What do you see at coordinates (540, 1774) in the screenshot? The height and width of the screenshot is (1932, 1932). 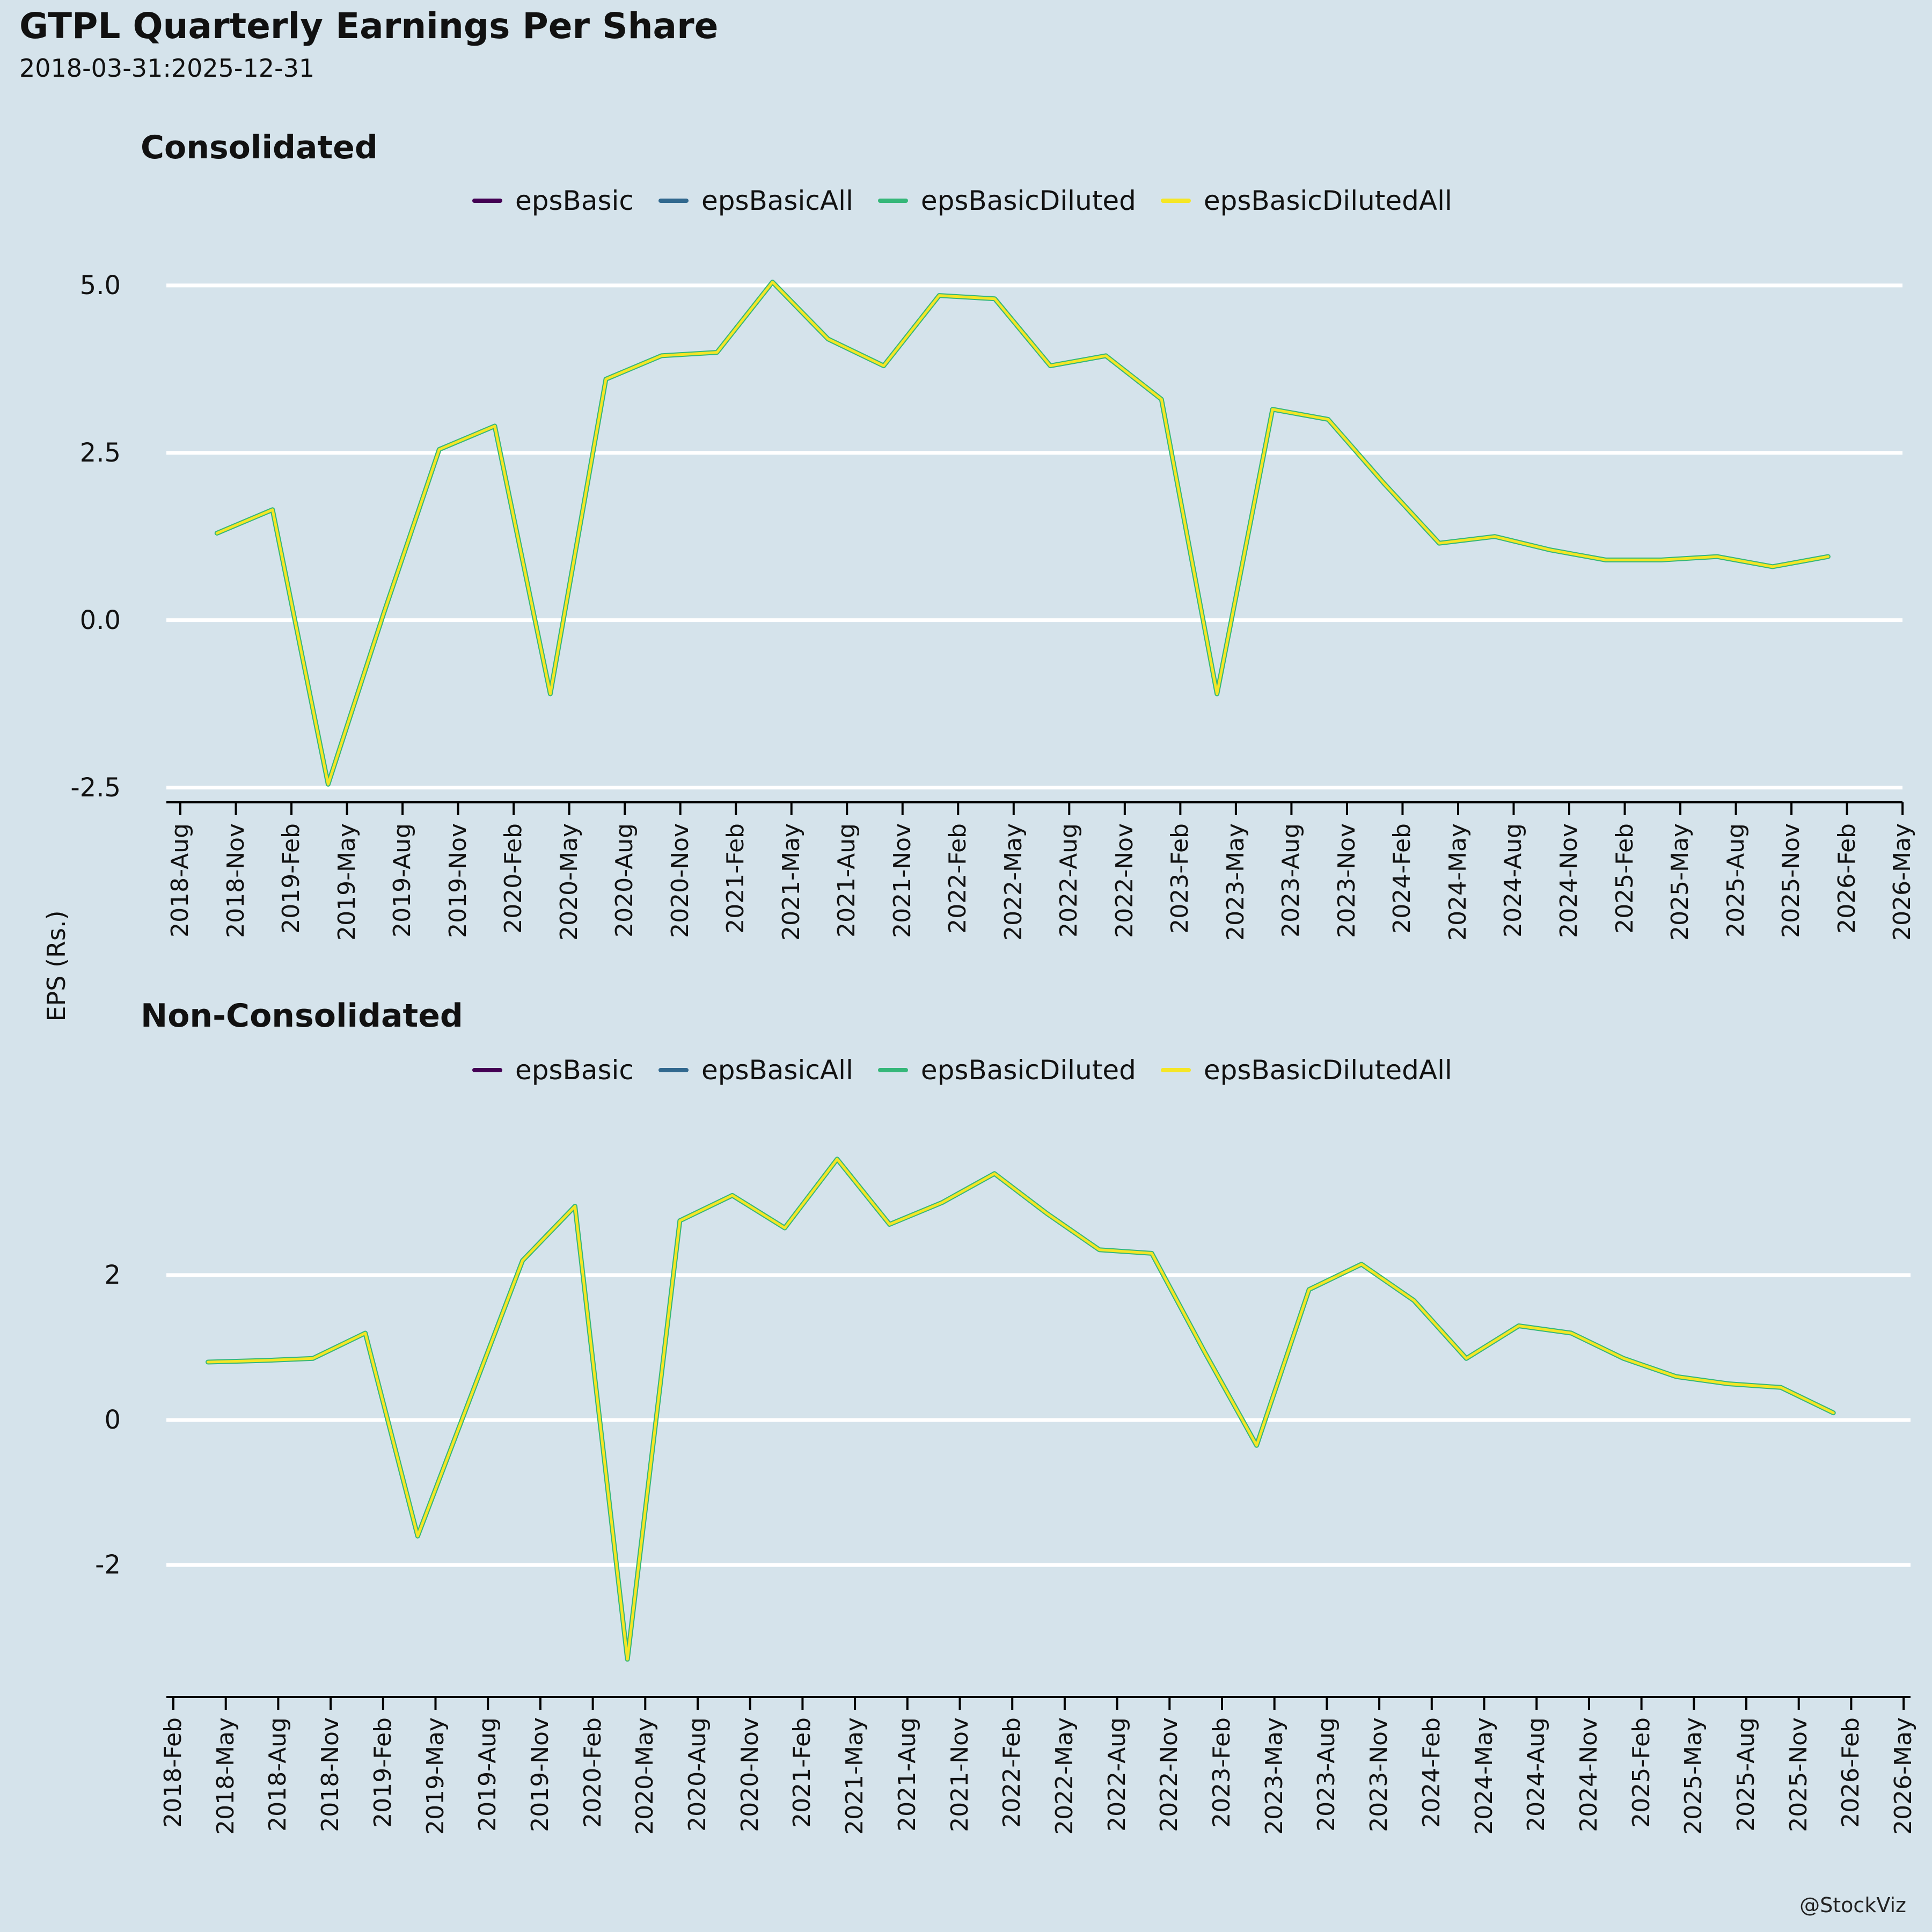 I see `x-tick-label: 2019-Nov` at bounding box center [540, 1774].